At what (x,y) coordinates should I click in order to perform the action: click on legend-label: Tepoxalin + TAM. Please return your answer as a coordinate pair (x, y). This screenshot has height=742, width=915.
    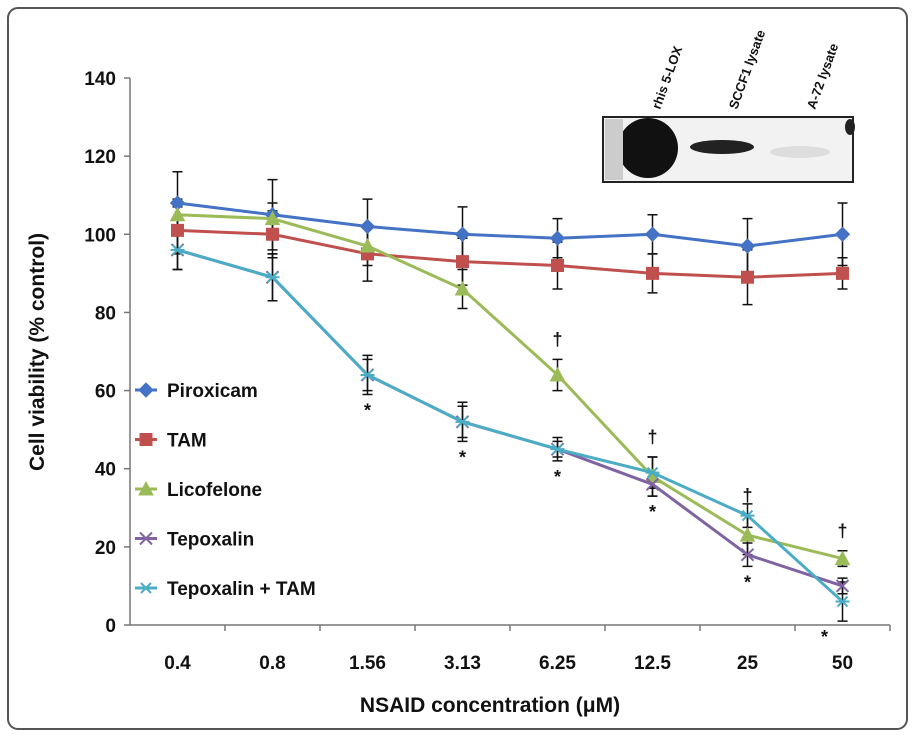
    Looking at the image, I should click on (241, 589).